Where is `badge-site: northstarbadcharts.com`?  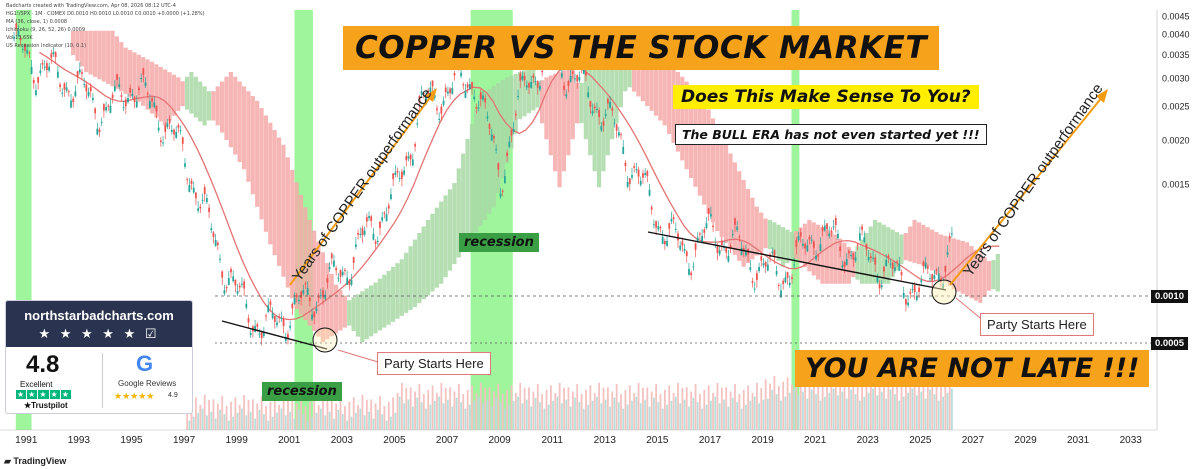 badge-site: northstarbadcharts.com is located at coordinates (99, 315).